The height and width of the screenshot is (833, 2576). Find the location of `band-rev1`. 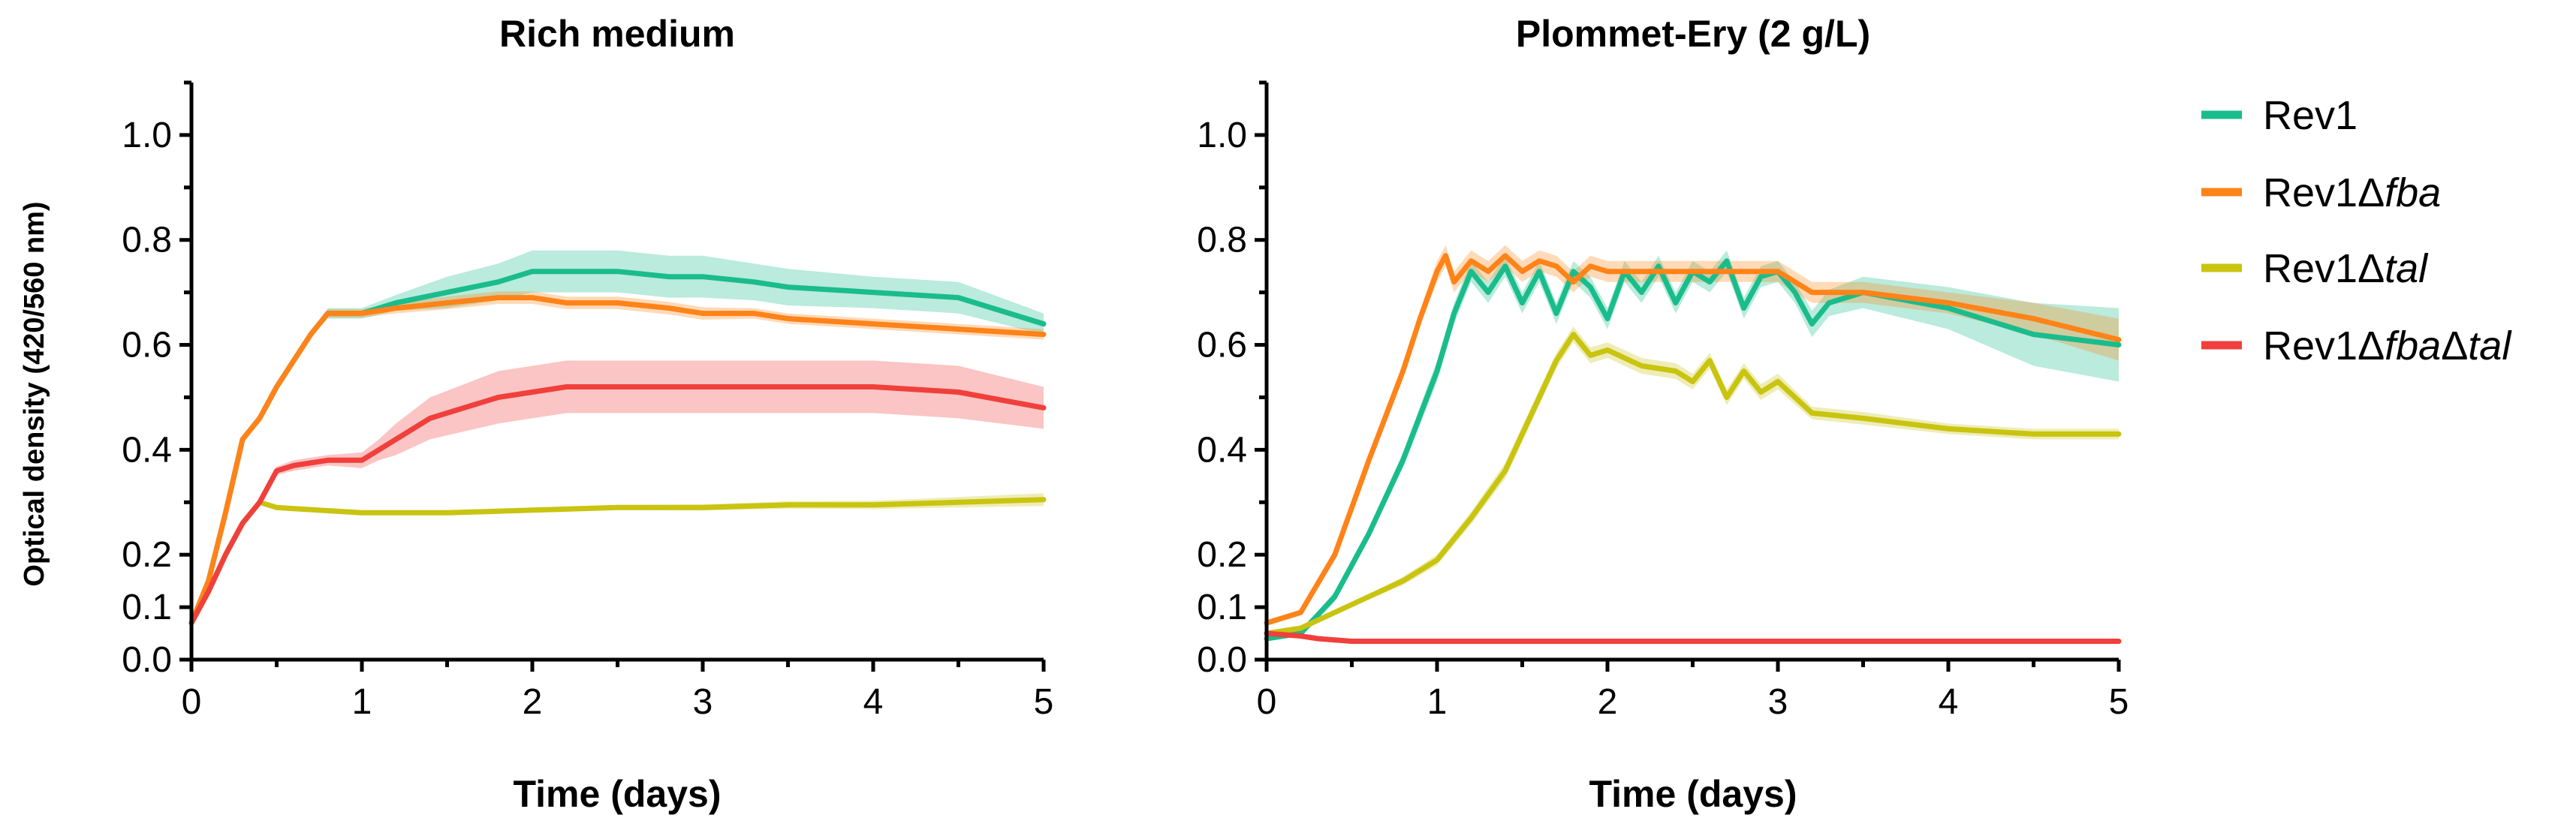

band-rev1 is located at coordinates (617, 438).